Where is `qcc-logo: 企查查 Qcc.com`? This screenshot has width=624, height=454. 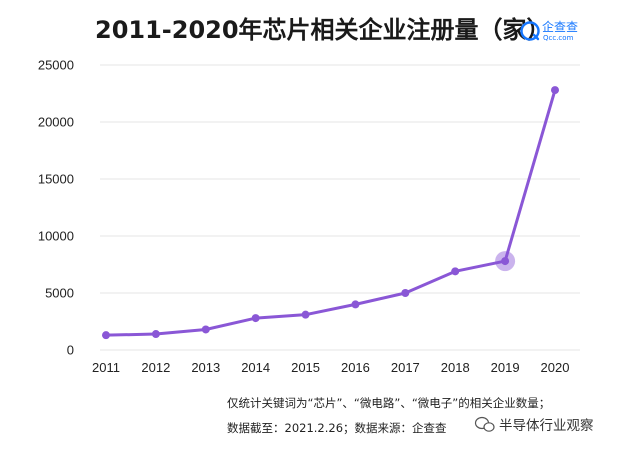
qcc-logo: 企查查 Qcc.com is located at coordinates (549, 30).